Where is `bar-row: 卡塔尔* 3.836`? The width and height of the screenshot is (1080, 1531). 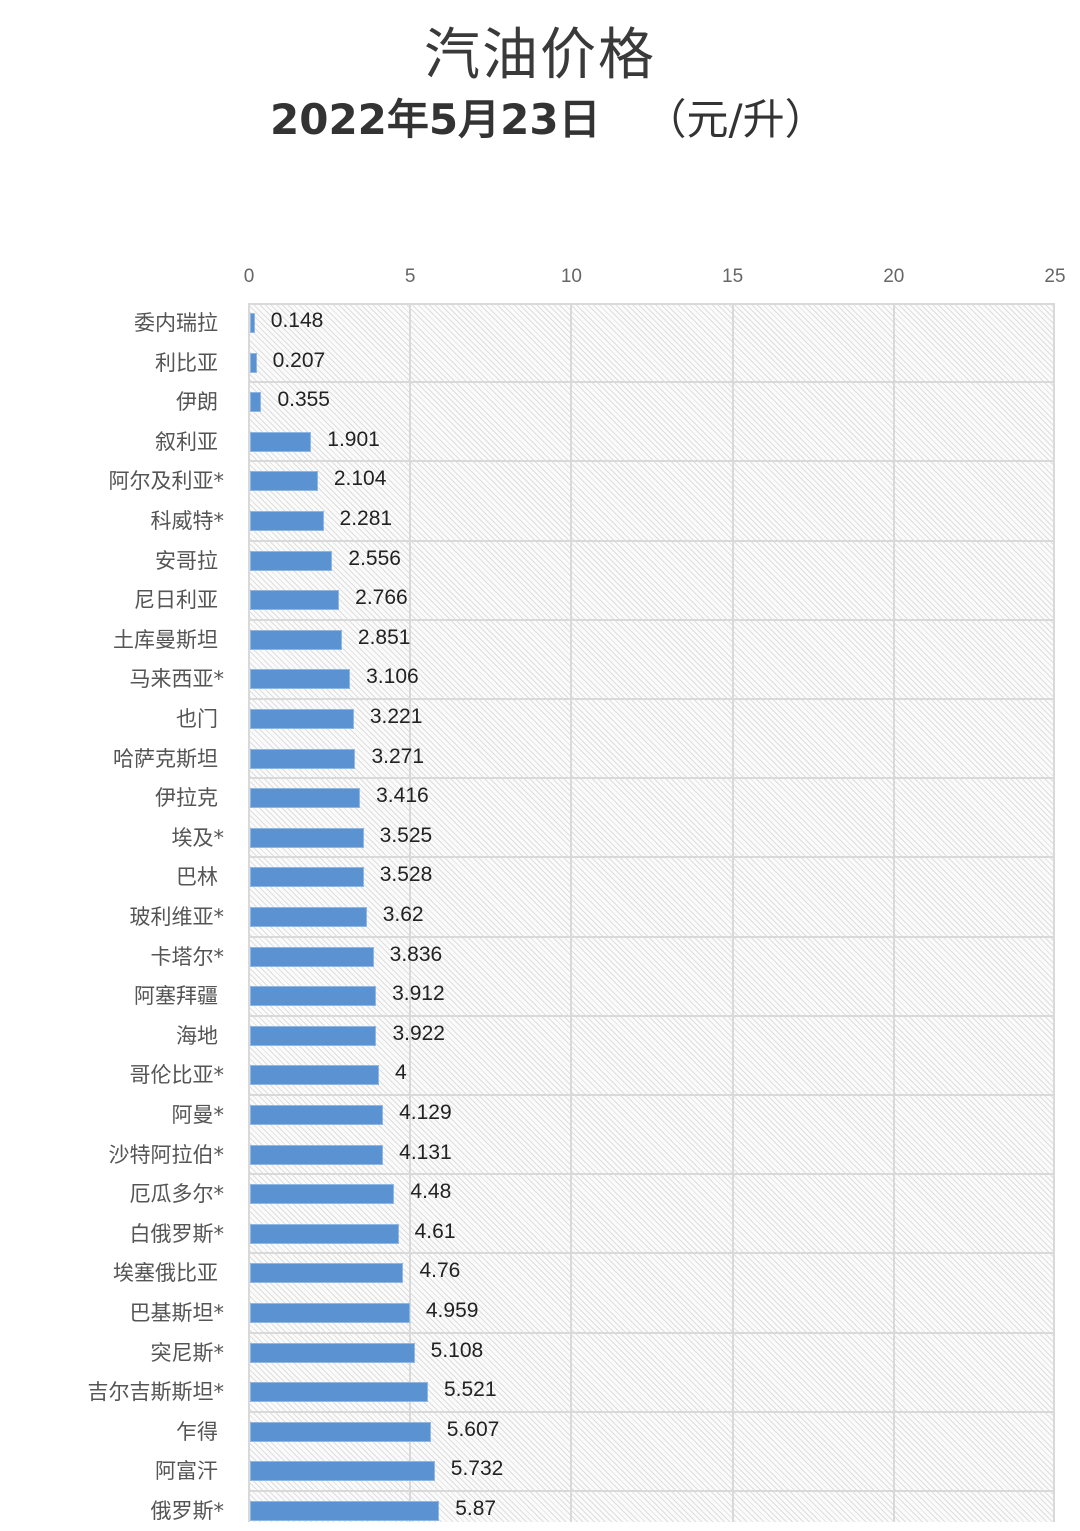 bar-row: 卡塔尔* 3.836 is located at coordinates (540, 957).